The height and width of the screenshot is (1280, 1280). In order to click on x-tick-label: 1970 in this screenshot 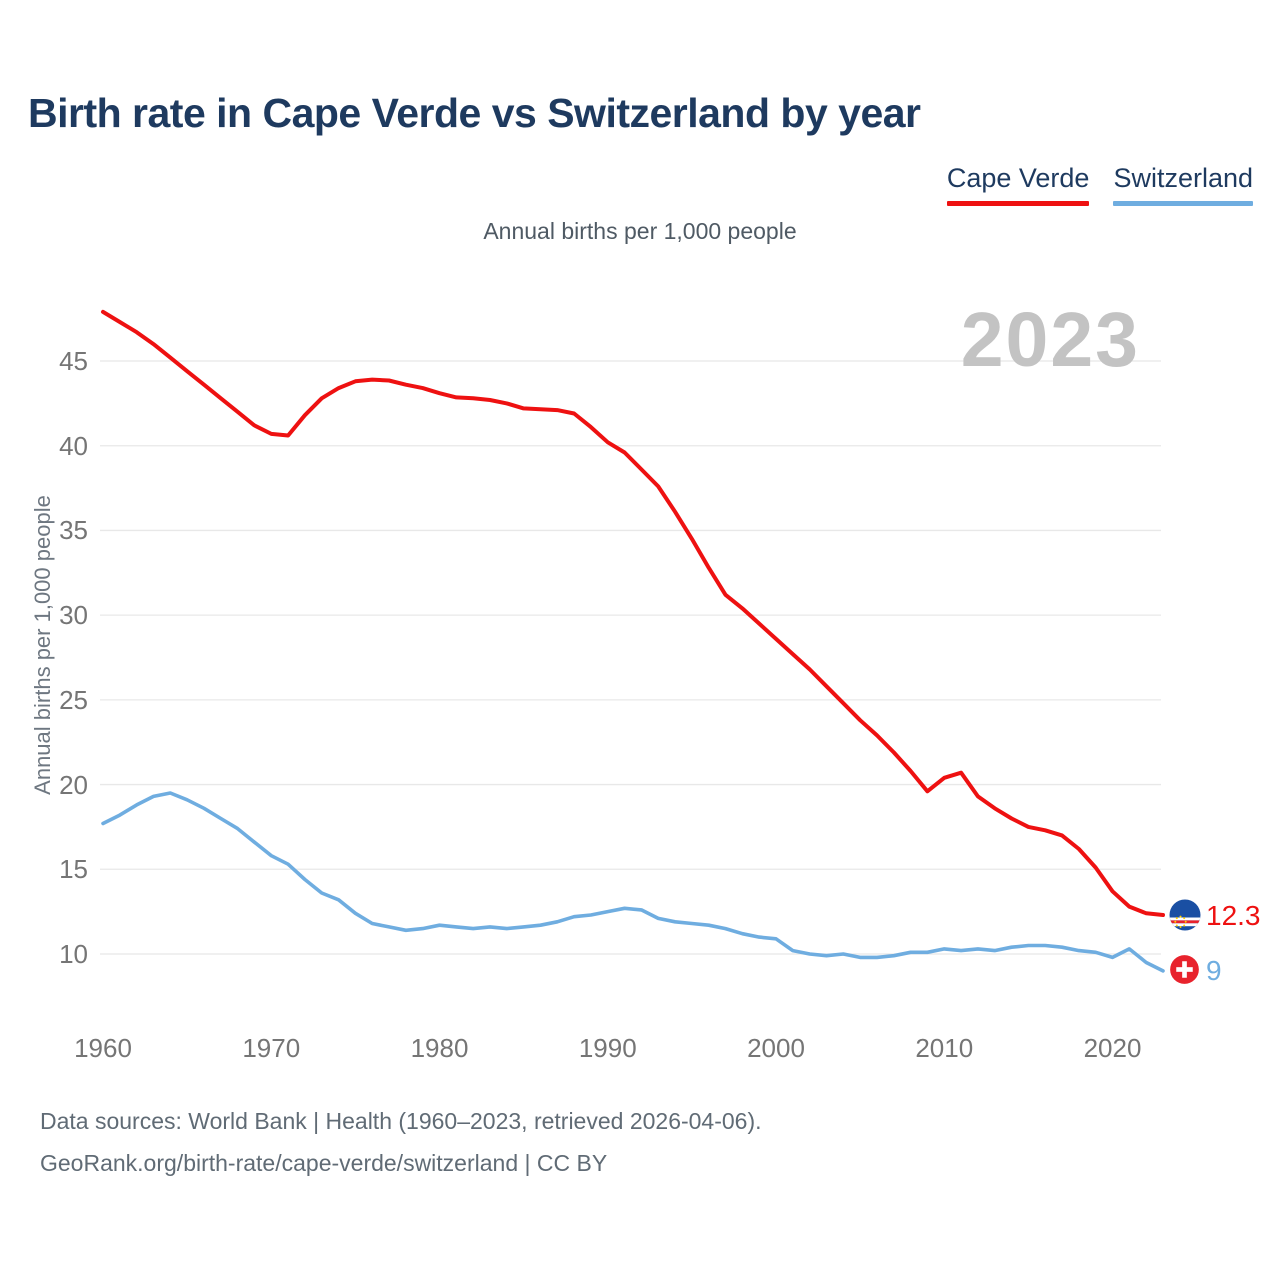, I will do `click(271, 1048)`.